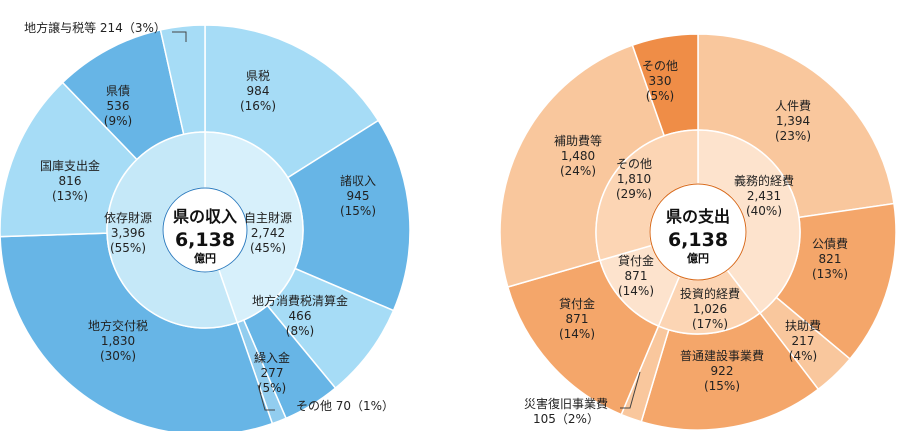 The height and width of the screenshot is (431, 900). Describe the element at coordinates (118, 90) in the screenshot. I see `revenue-outer-label-line: 県債` at that location.